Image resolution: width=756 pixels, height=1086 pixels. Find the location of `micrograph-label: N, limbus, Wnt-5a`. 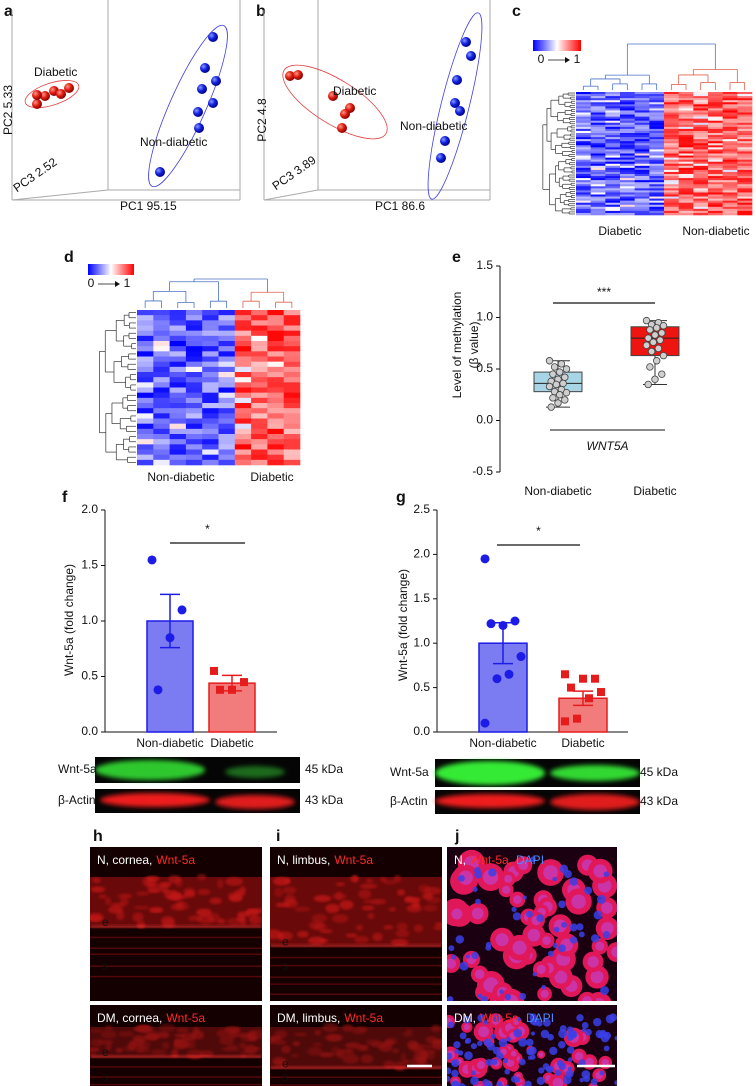

micrograph-label: N, limbus, Wnt-5a is located at coordinates (325, 860).